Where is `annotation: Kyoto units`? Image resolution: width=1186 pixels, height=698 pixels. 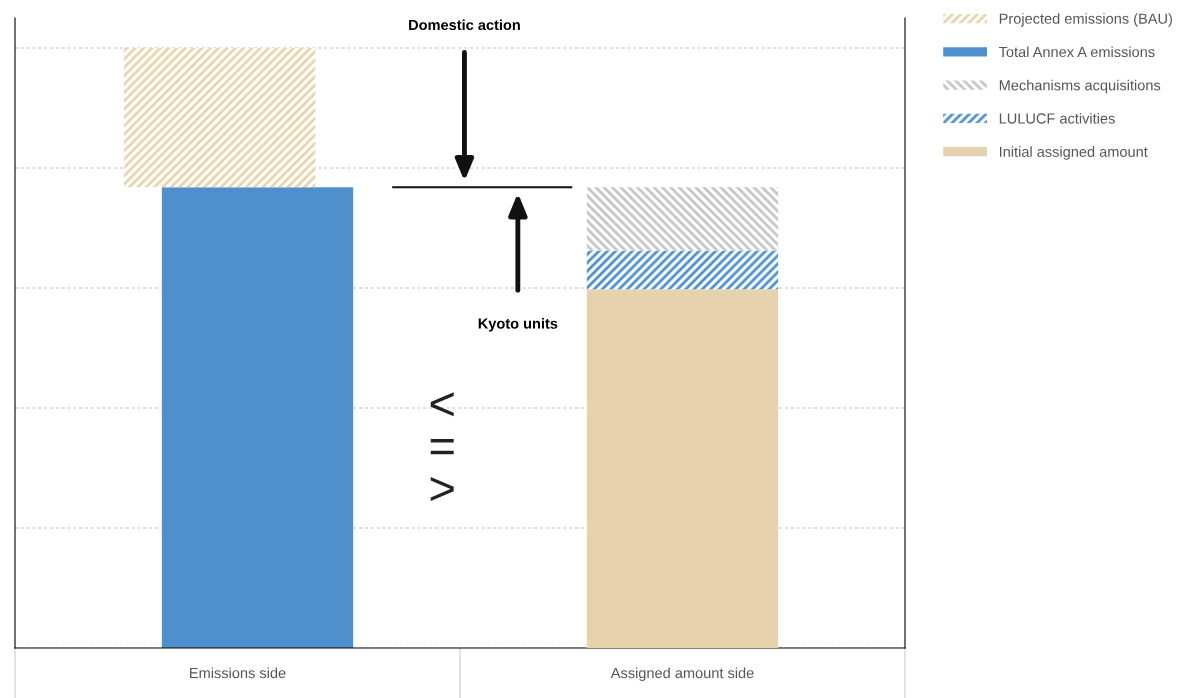
annotation: Kyoto units is located at coordinates (518, 325).